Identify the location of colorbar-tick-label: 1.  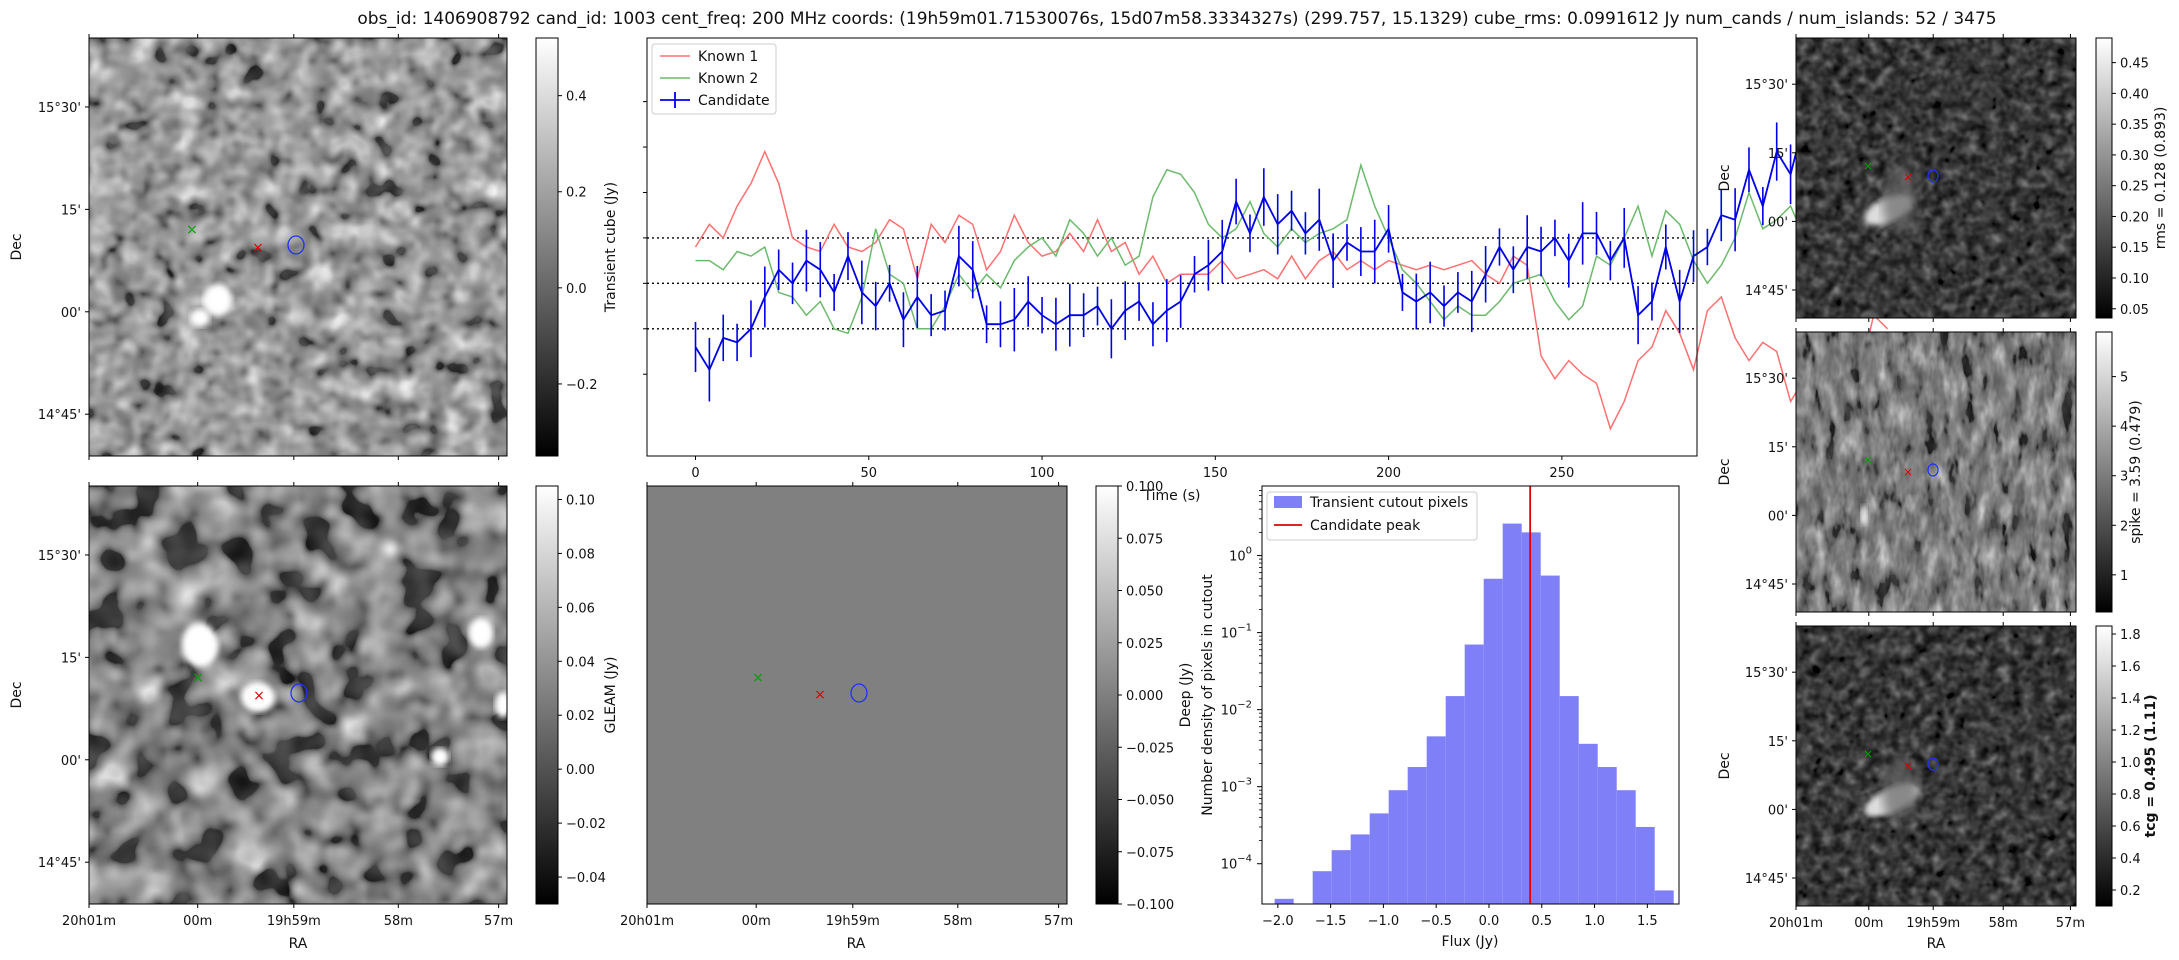
(2124, 576).